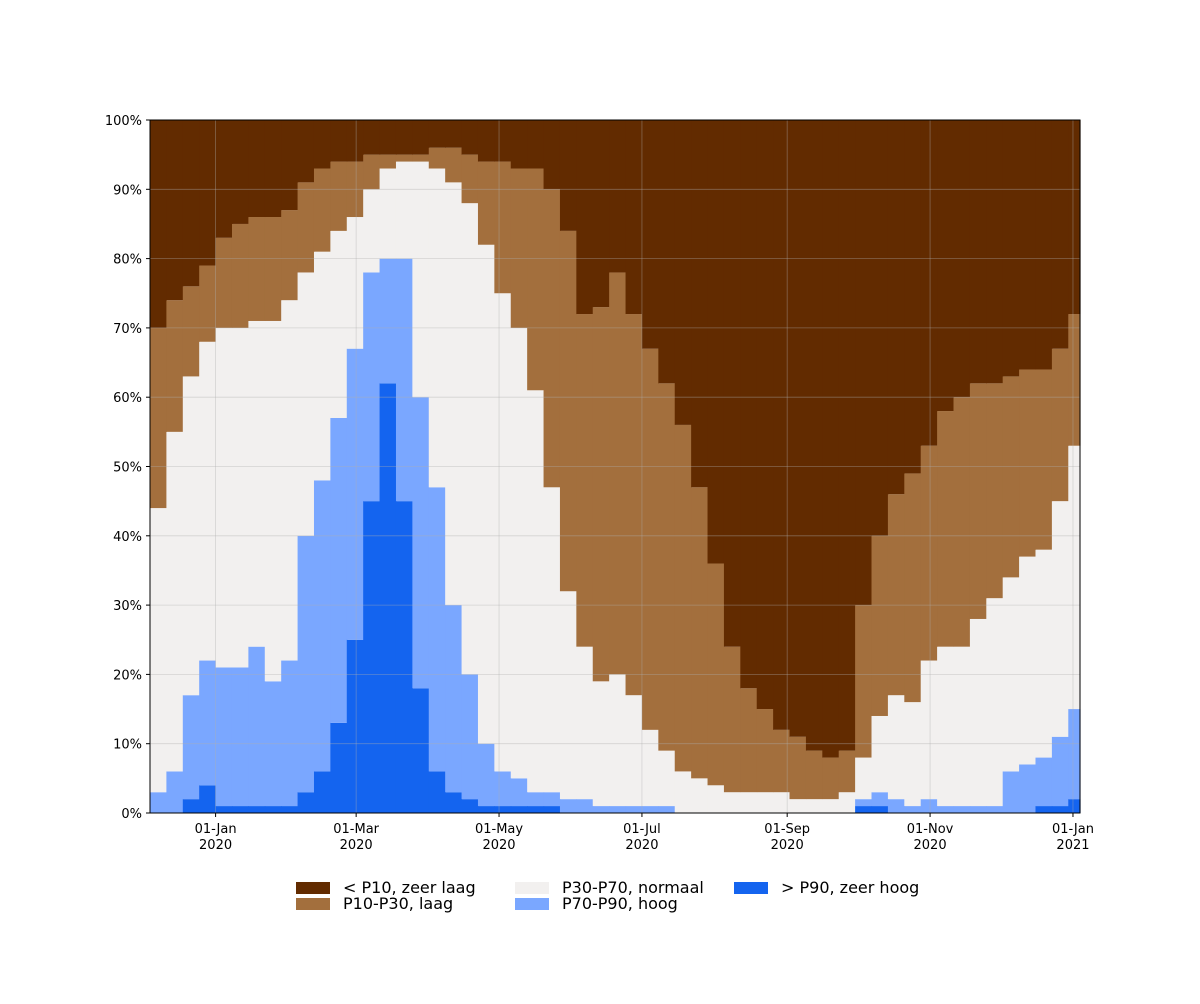 The width and height of the screenshot is (1200, 1004). What do you see at coordinates (930, 837) in the screenshot?
I see `x-tick-label: 01-Nov 2020` at bounding box center [930, 837].